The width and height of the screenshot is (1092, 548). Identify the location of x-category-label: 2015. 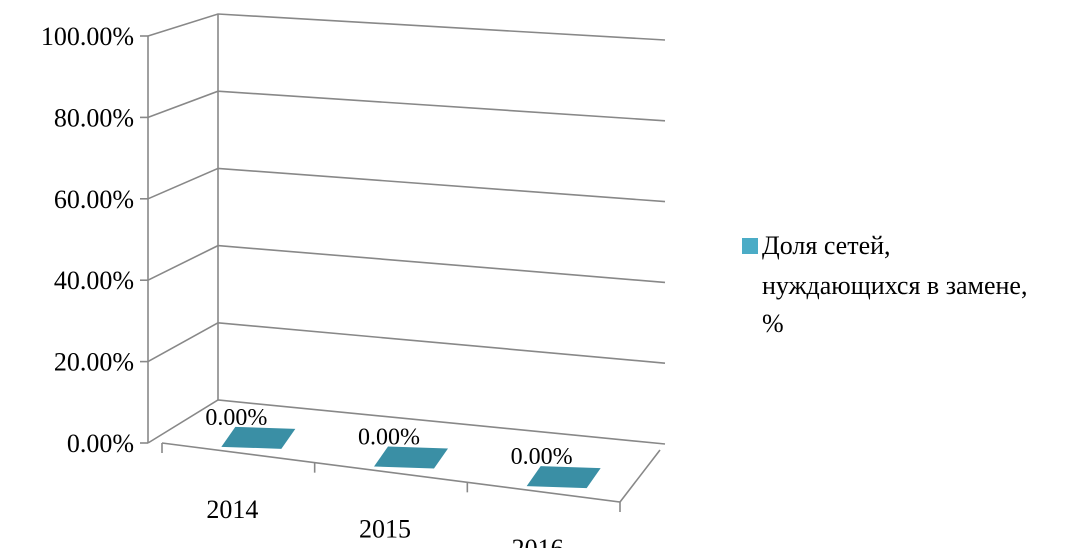
(385, 529).